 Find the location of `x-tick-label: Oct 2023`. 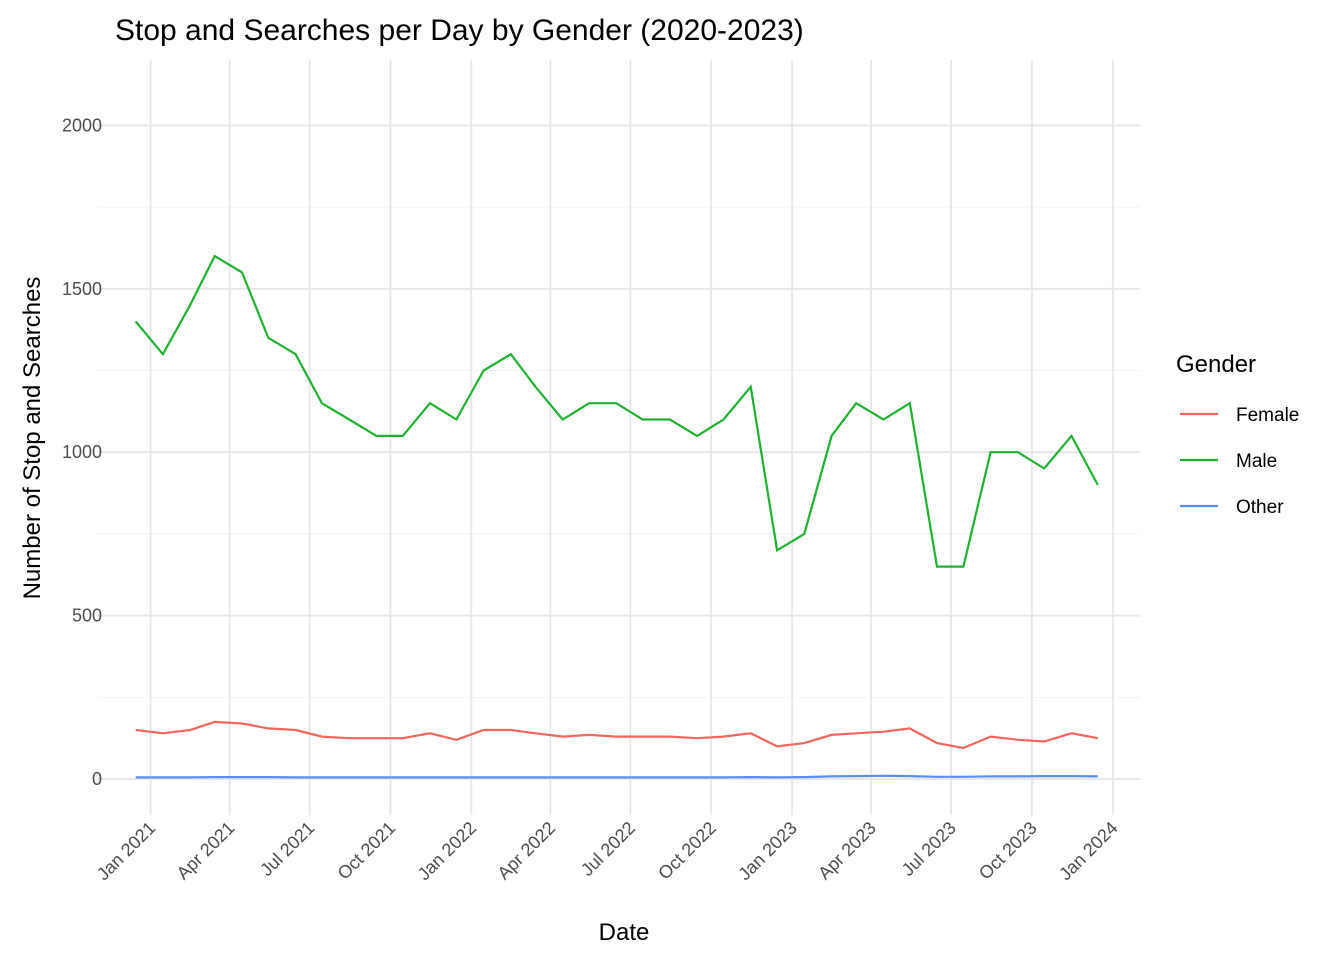

x-tick-label: Oct 2023 is located at coordinates (1008, 851).